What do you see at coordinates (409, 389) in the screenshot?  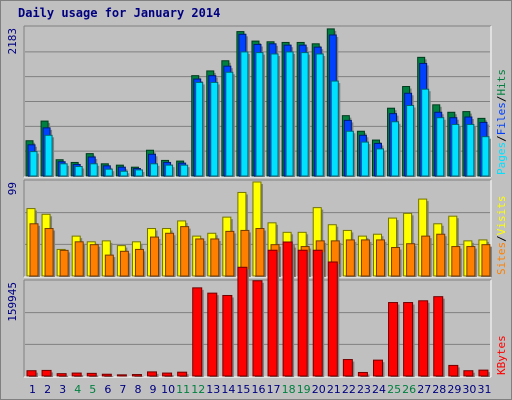 I see `day-label: 26` at bounding box center [409, 389].